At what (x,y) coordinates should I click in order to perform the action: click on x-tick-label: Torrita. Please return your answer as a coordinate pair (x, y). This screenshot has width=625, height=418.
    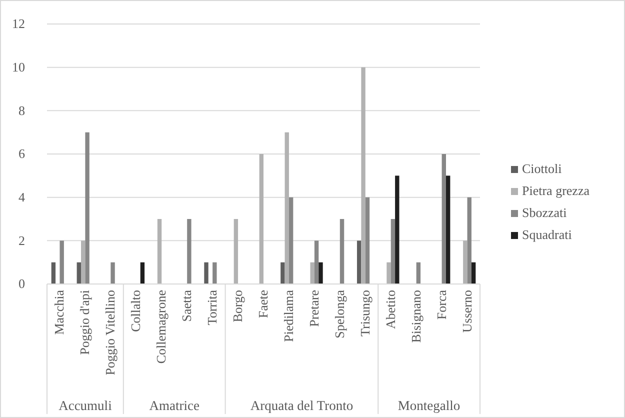
    Looking at the image, I should click on (212, 308).